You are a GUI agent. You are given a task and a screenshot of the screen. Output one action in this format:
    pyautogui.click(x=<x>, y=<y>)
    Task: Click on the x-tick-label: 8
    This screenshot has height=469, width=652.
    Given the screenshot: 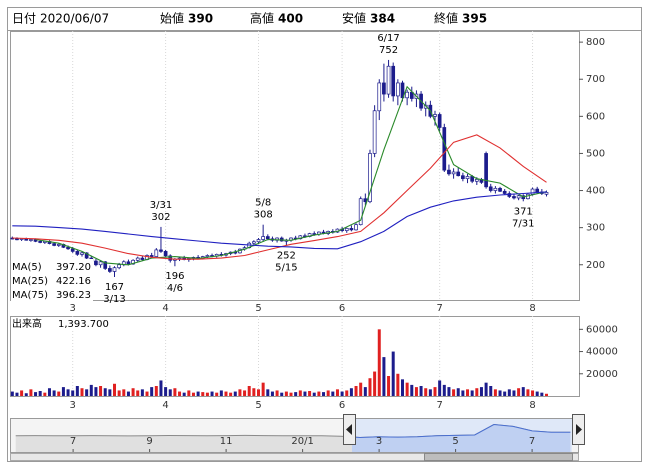 What is the action you would take?
    pyautogui.click(x=532, y=308)
    